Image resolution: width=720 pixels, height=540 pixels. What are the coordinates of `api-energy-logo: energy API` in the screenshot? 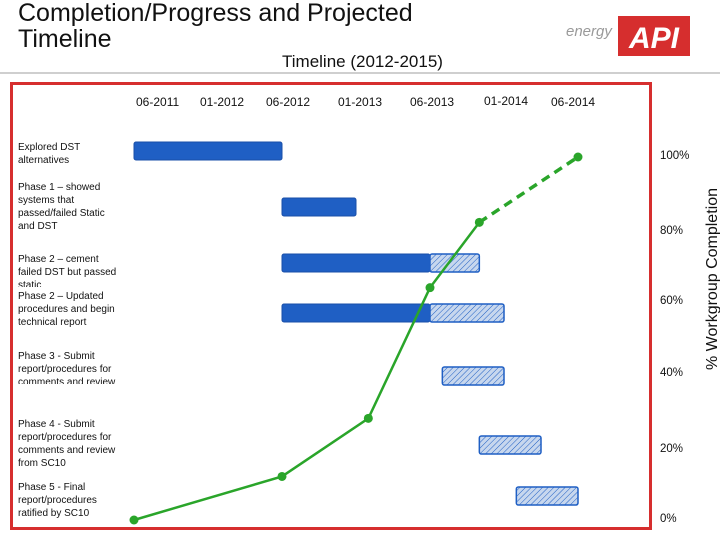 It's located at (628, 36).